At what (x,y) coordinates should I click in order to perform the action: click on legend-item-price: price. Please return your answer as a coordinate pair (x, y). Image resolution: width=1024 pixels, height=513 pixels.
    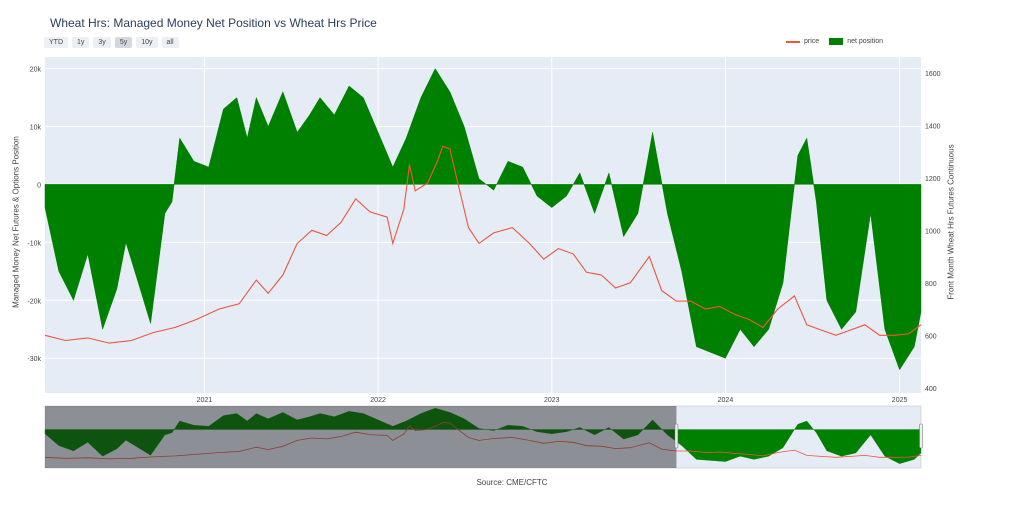
    Looking at the image, I should click on (802, 41).